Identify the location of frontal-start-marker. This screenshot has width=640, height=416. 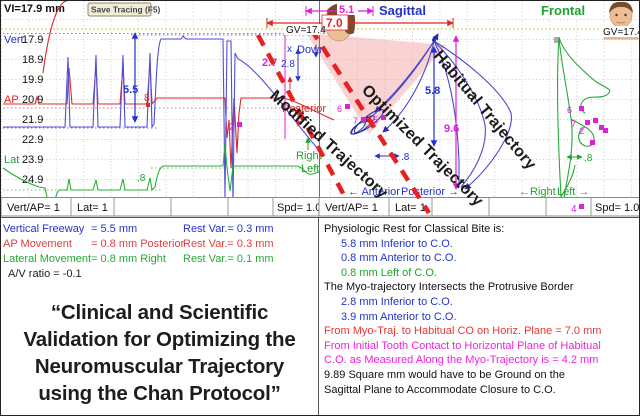
(557, 40).